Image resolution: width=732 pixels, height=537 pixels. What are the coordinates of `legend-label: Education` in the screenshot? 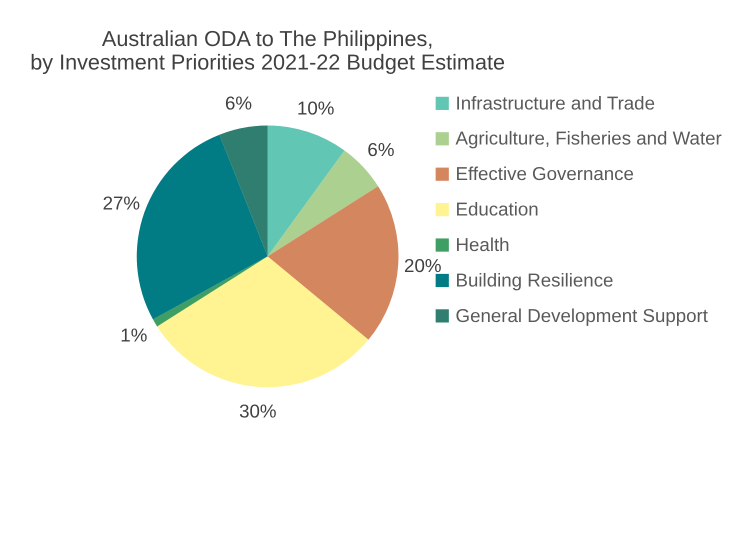 It's located at (497, 209).